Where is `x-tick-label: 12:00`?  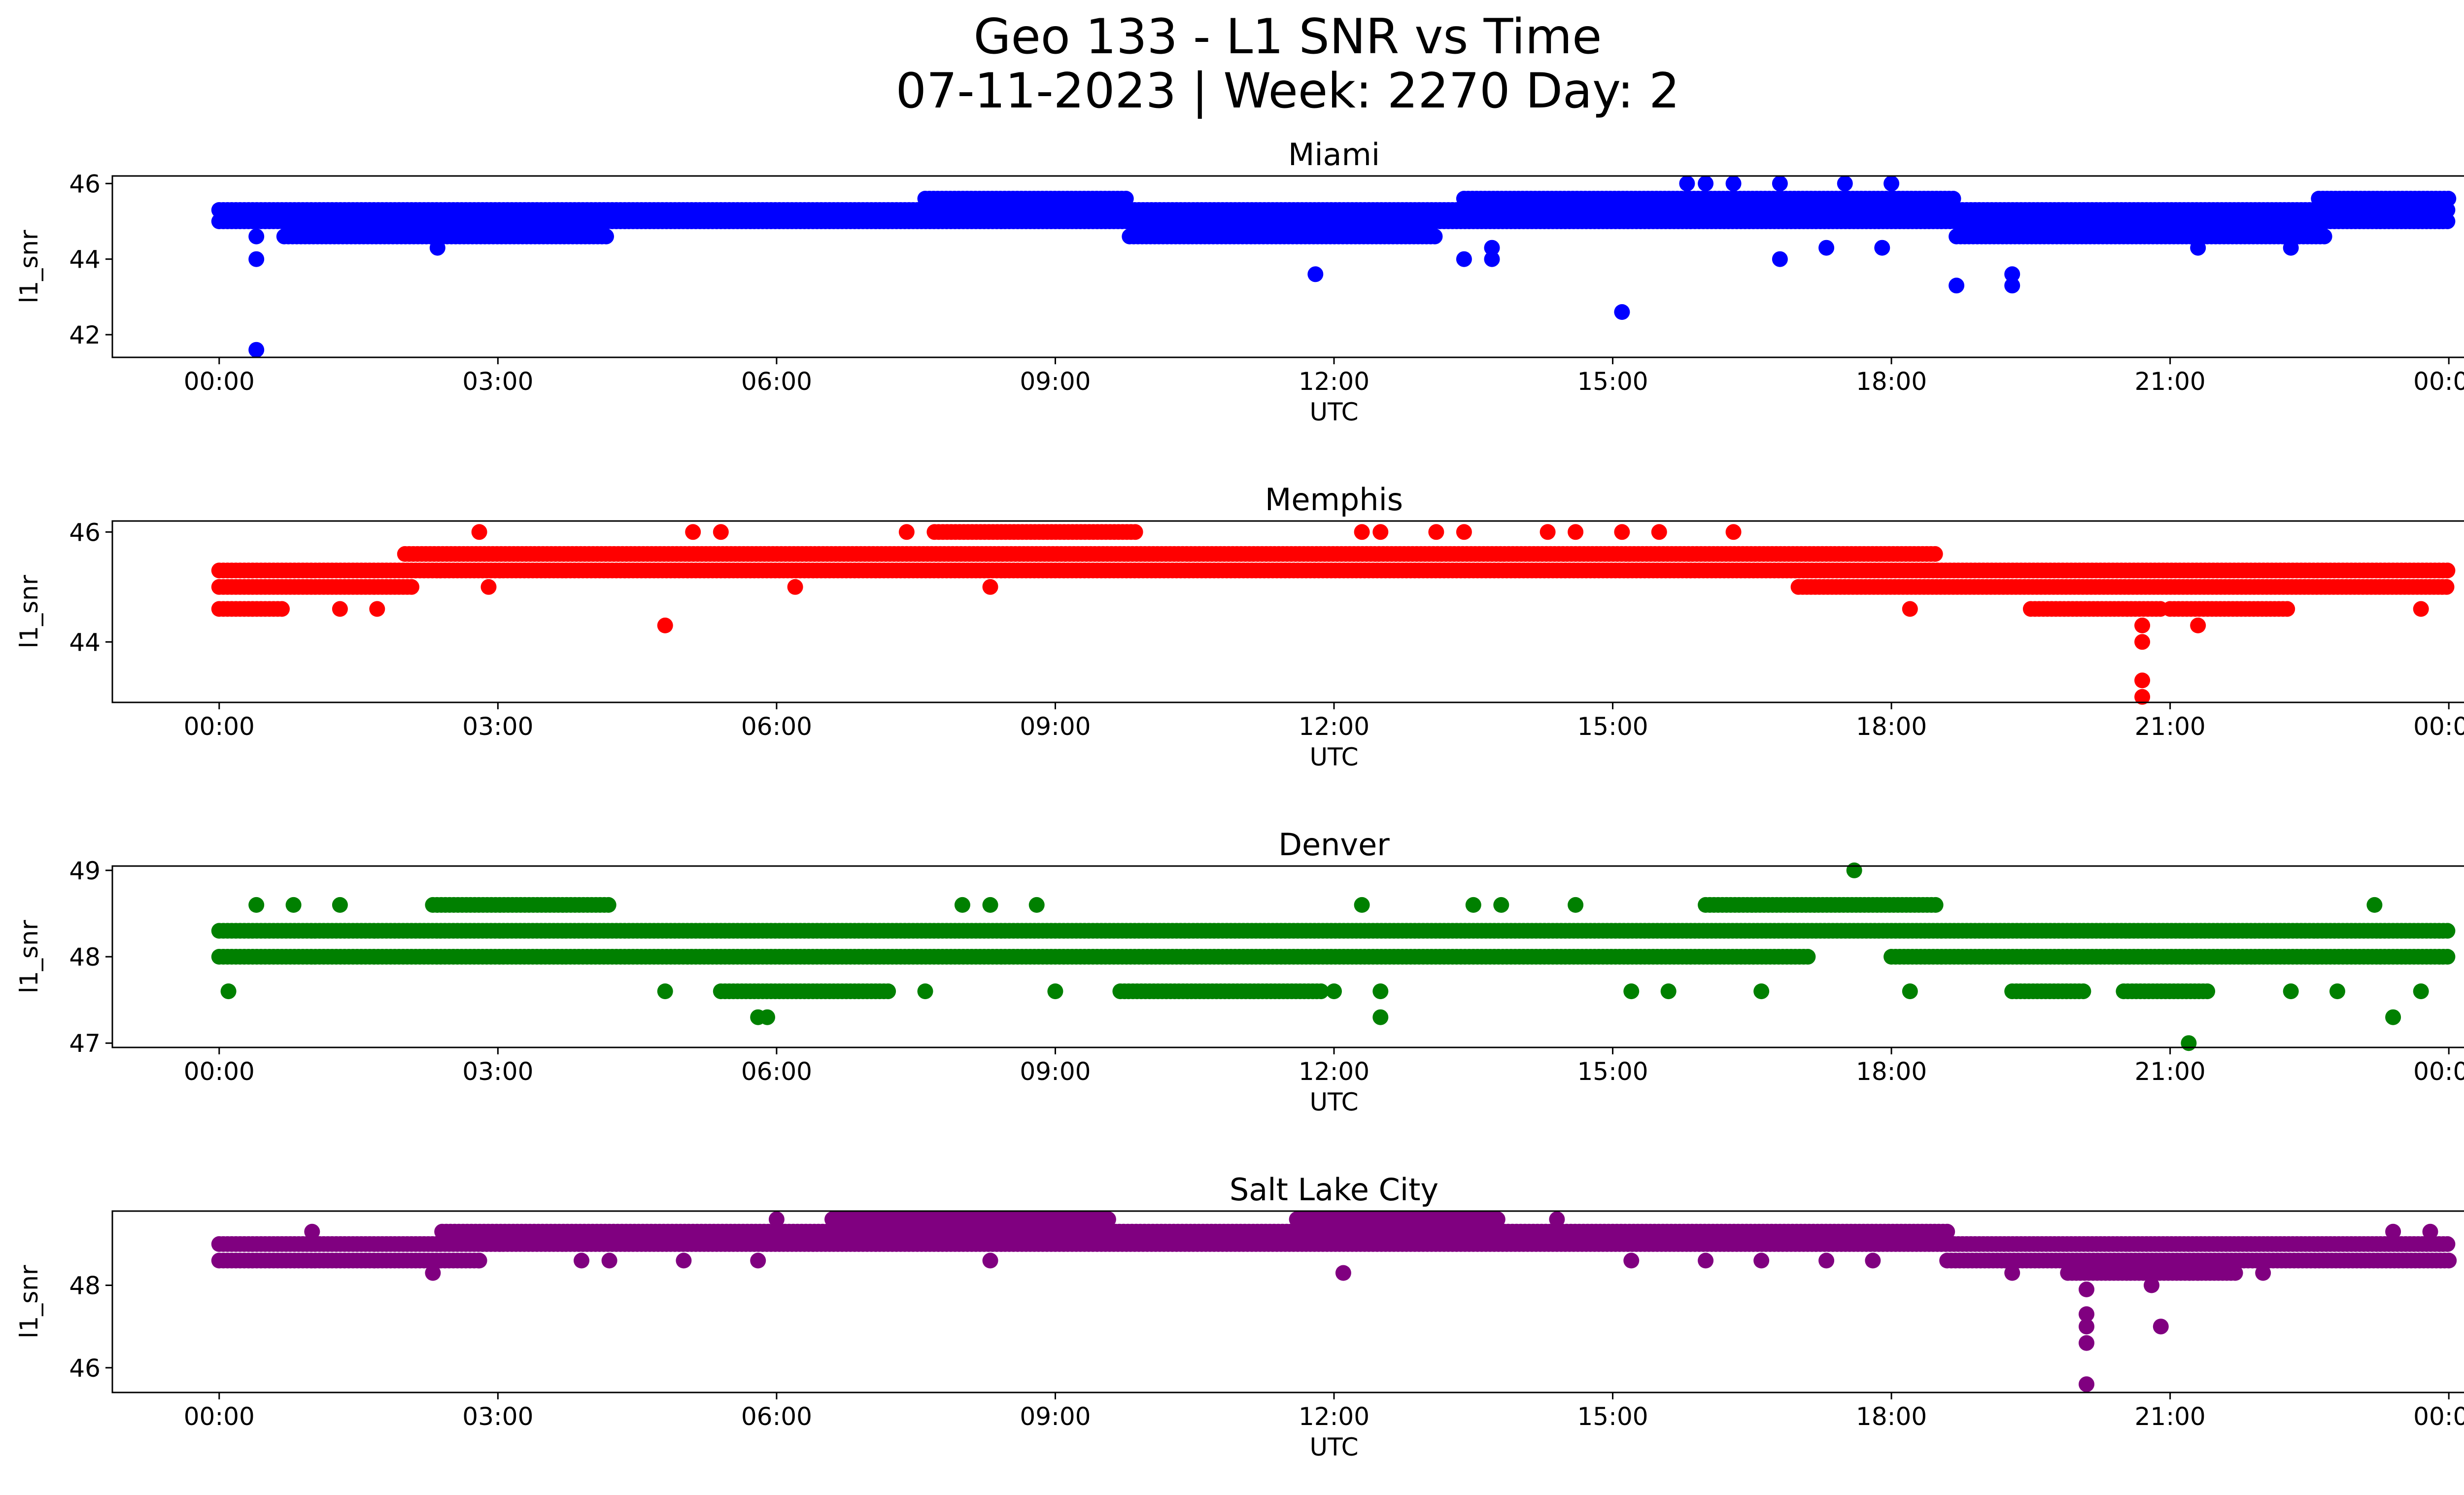
x-tick-label: 12:00 is located at coordinates (1334, 726).